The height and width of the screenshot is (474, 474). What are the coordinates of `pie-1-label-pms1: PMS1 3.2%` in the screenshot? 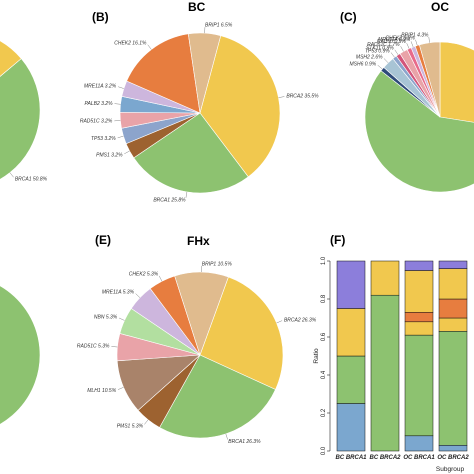 It's located at (109, 155).